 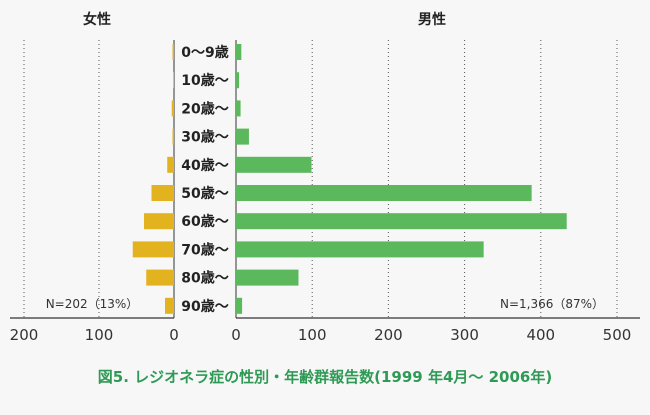 What do you see at coordinates (92, 304) in the screenshot?
I see `female-total-label: N=202（13%）` at bounding box center [92, 304].